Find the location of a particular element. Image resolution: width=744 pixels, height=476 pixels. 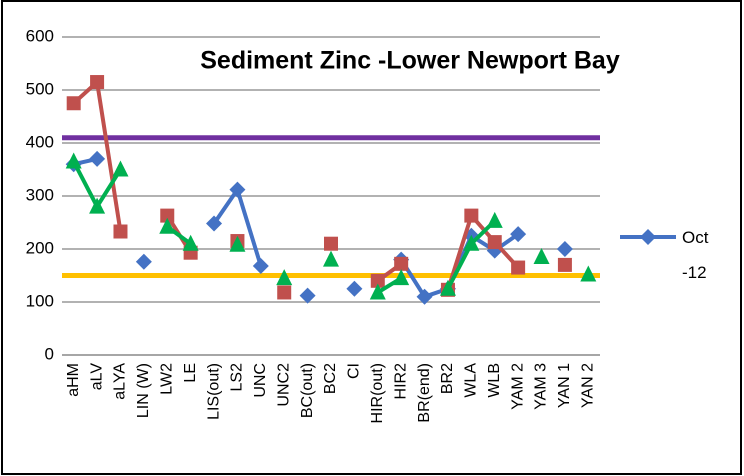

y-tick-label: 400 is located at coordinates (40, 141).